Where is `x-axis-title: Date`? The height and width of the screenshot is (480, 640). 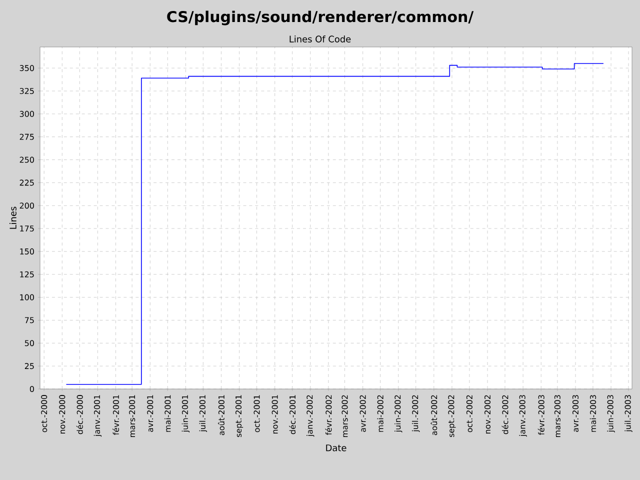 x-axis-title: Date is located at coordinates (336, 448).